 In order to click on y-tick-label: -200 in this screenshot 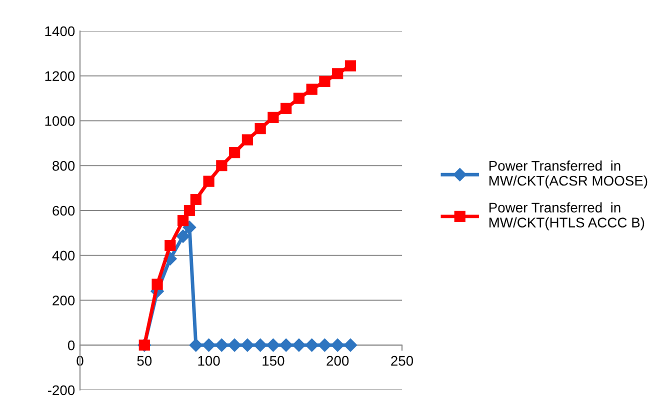, I will do `click(61, 390)`.